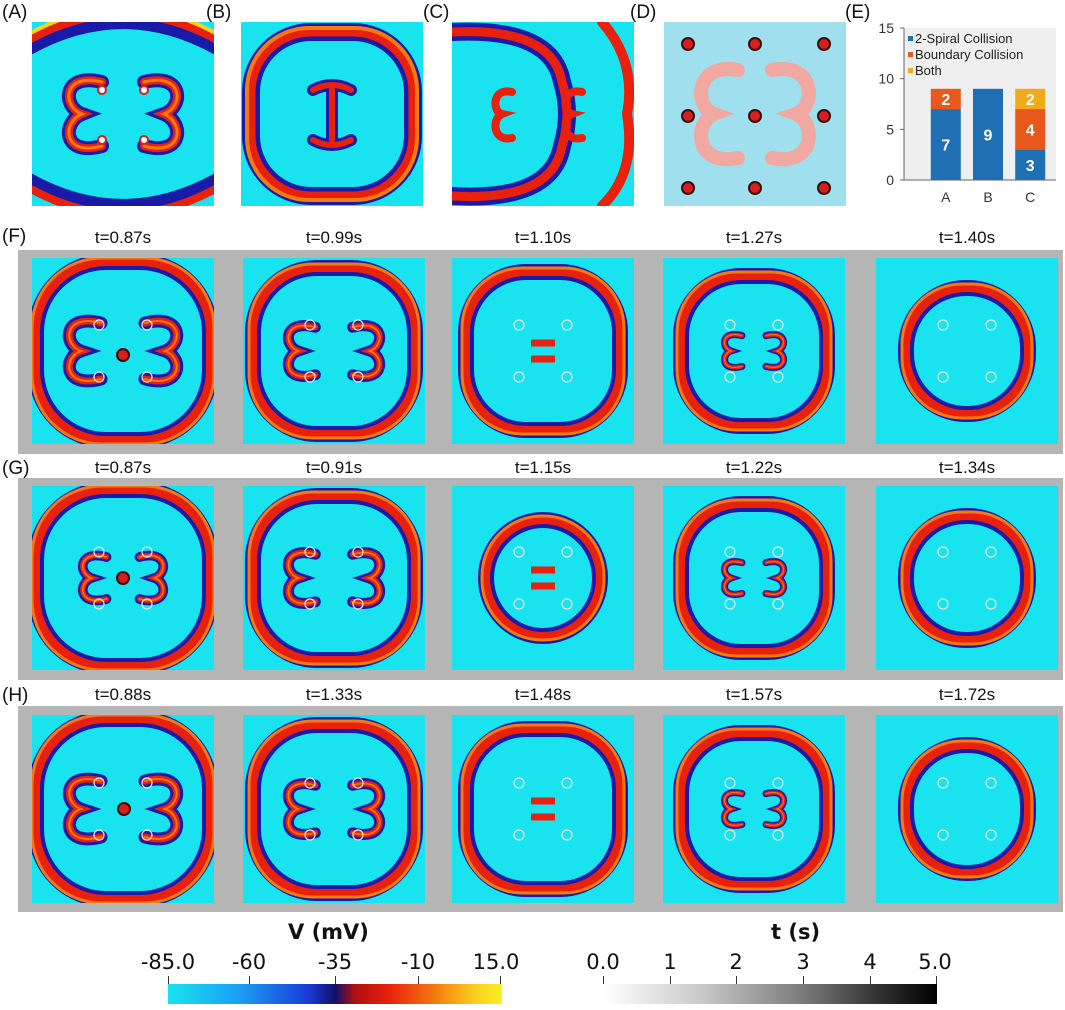 This screenshot has width=1065, height=1010. What do you see at coordinates (436, 12) in the screenshot?
I see `panel-label-c: (C)` at bounding box center [436, 12].